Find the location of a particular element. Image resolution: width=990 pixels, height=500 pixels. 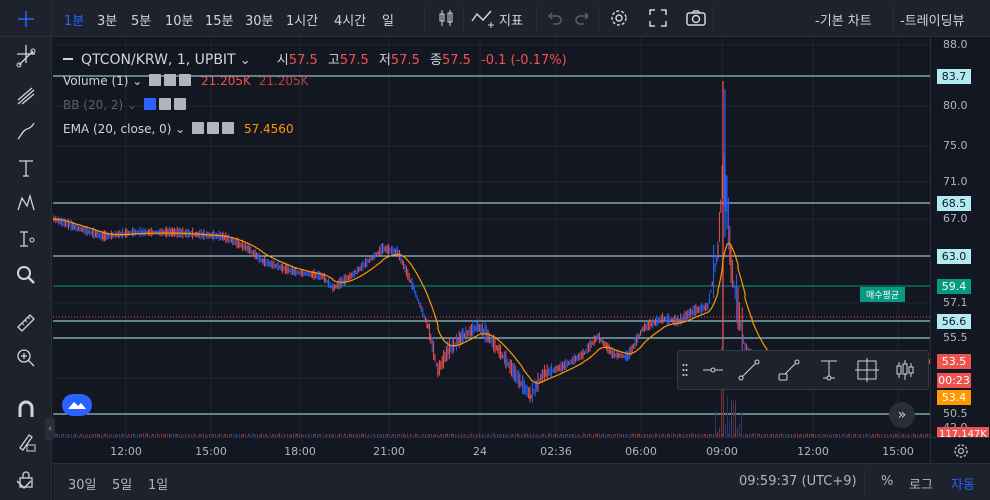

tool-magnet is located at coordinates (26, 409).